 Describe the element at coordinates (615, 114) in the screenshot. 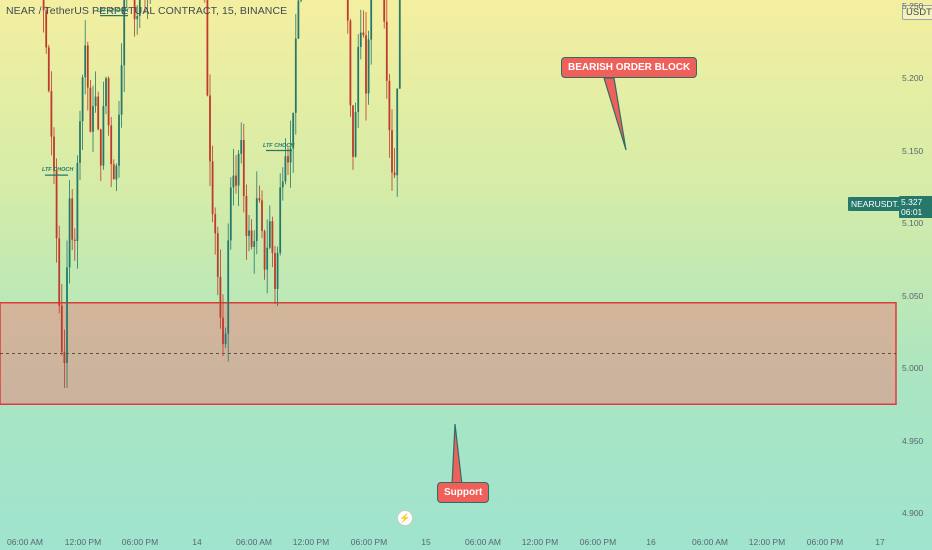

I see `order-block-callout-pointer` at that location.